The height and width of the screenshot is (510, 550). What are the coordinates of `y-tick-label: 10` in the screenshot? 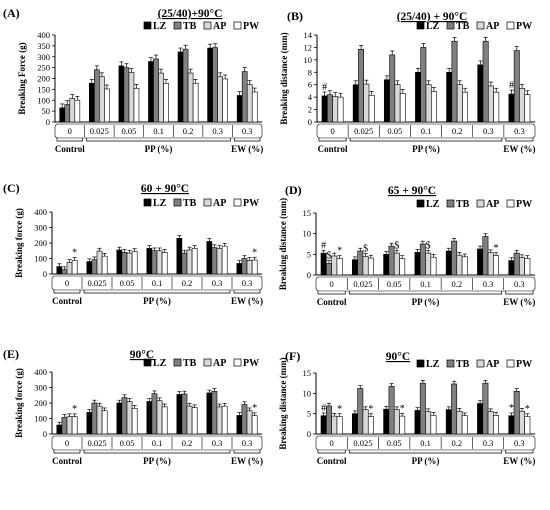 It's located at (307, 234).